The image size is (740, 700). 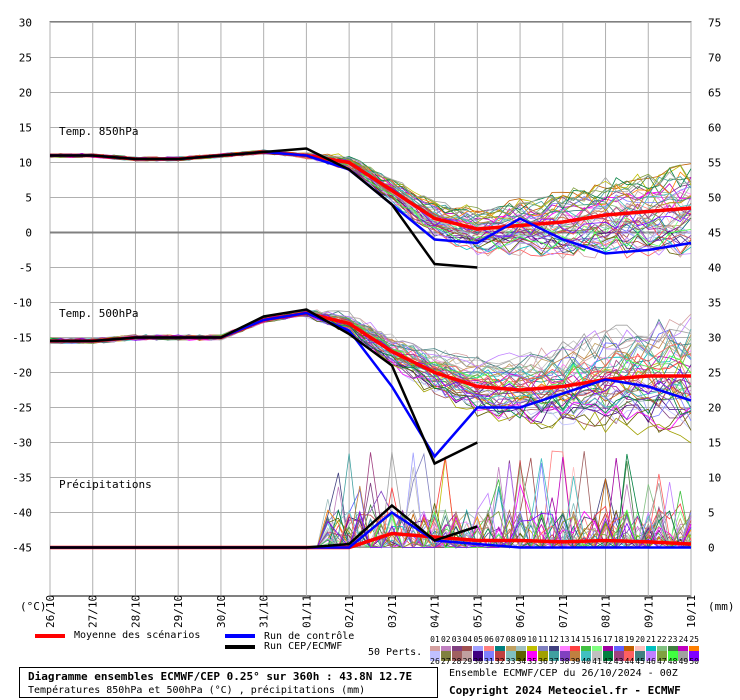 What do you see at coordinates (683, 639) in the screenshot?
I see `pert-number: 24` at bounding box center [683, 639].